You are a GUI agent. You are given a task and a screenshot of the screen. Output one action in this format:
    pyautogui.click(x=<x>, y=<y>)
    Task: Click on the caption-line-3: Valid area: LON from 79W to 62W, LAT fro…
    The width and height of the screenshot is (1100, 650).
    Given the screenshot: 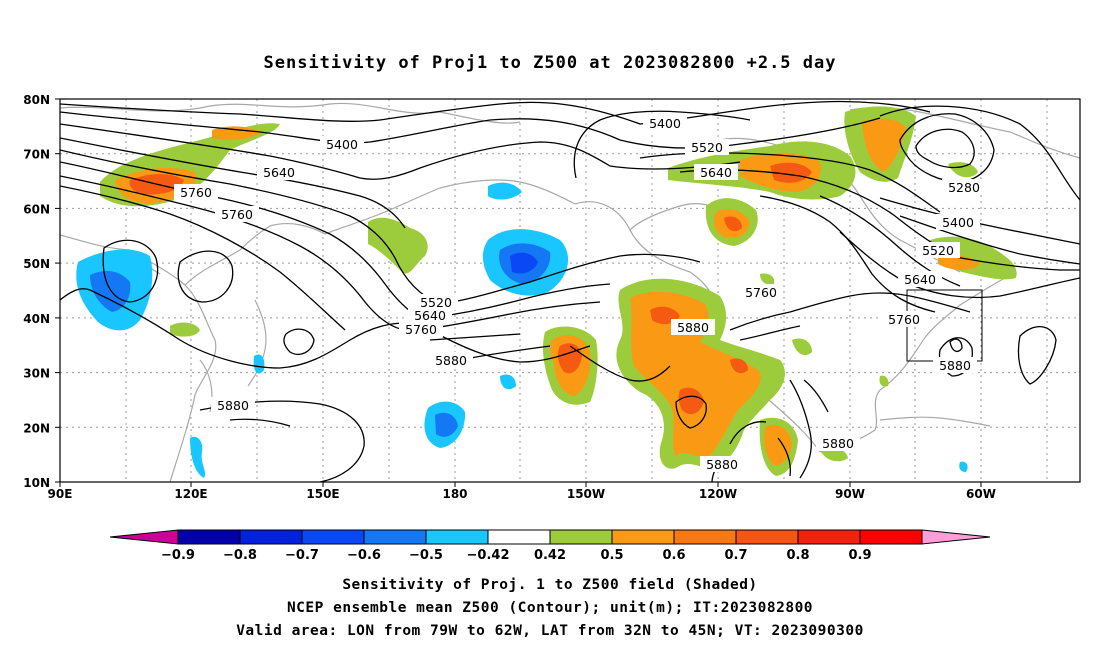 What is the action you would take?
    pyautogui.click(x=550, y=631)
    